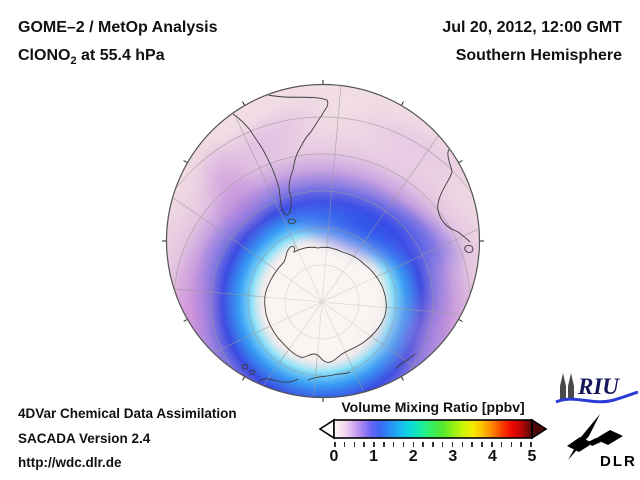  Describe the element at coordinates (453, 456) in the screenshot. I see `colorbar-tick-label: 3` at that location.